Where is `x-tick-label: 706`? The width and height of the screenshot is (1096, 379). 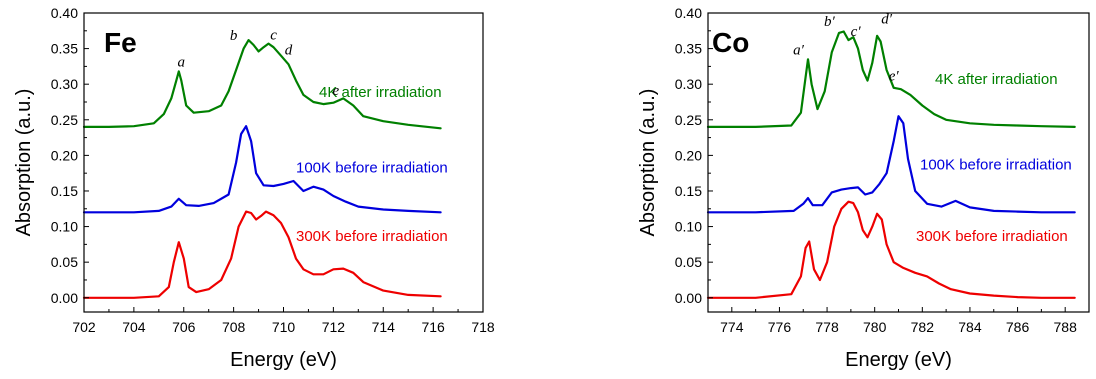 x-tick-label: 706 is located at coordinates (184, 327).